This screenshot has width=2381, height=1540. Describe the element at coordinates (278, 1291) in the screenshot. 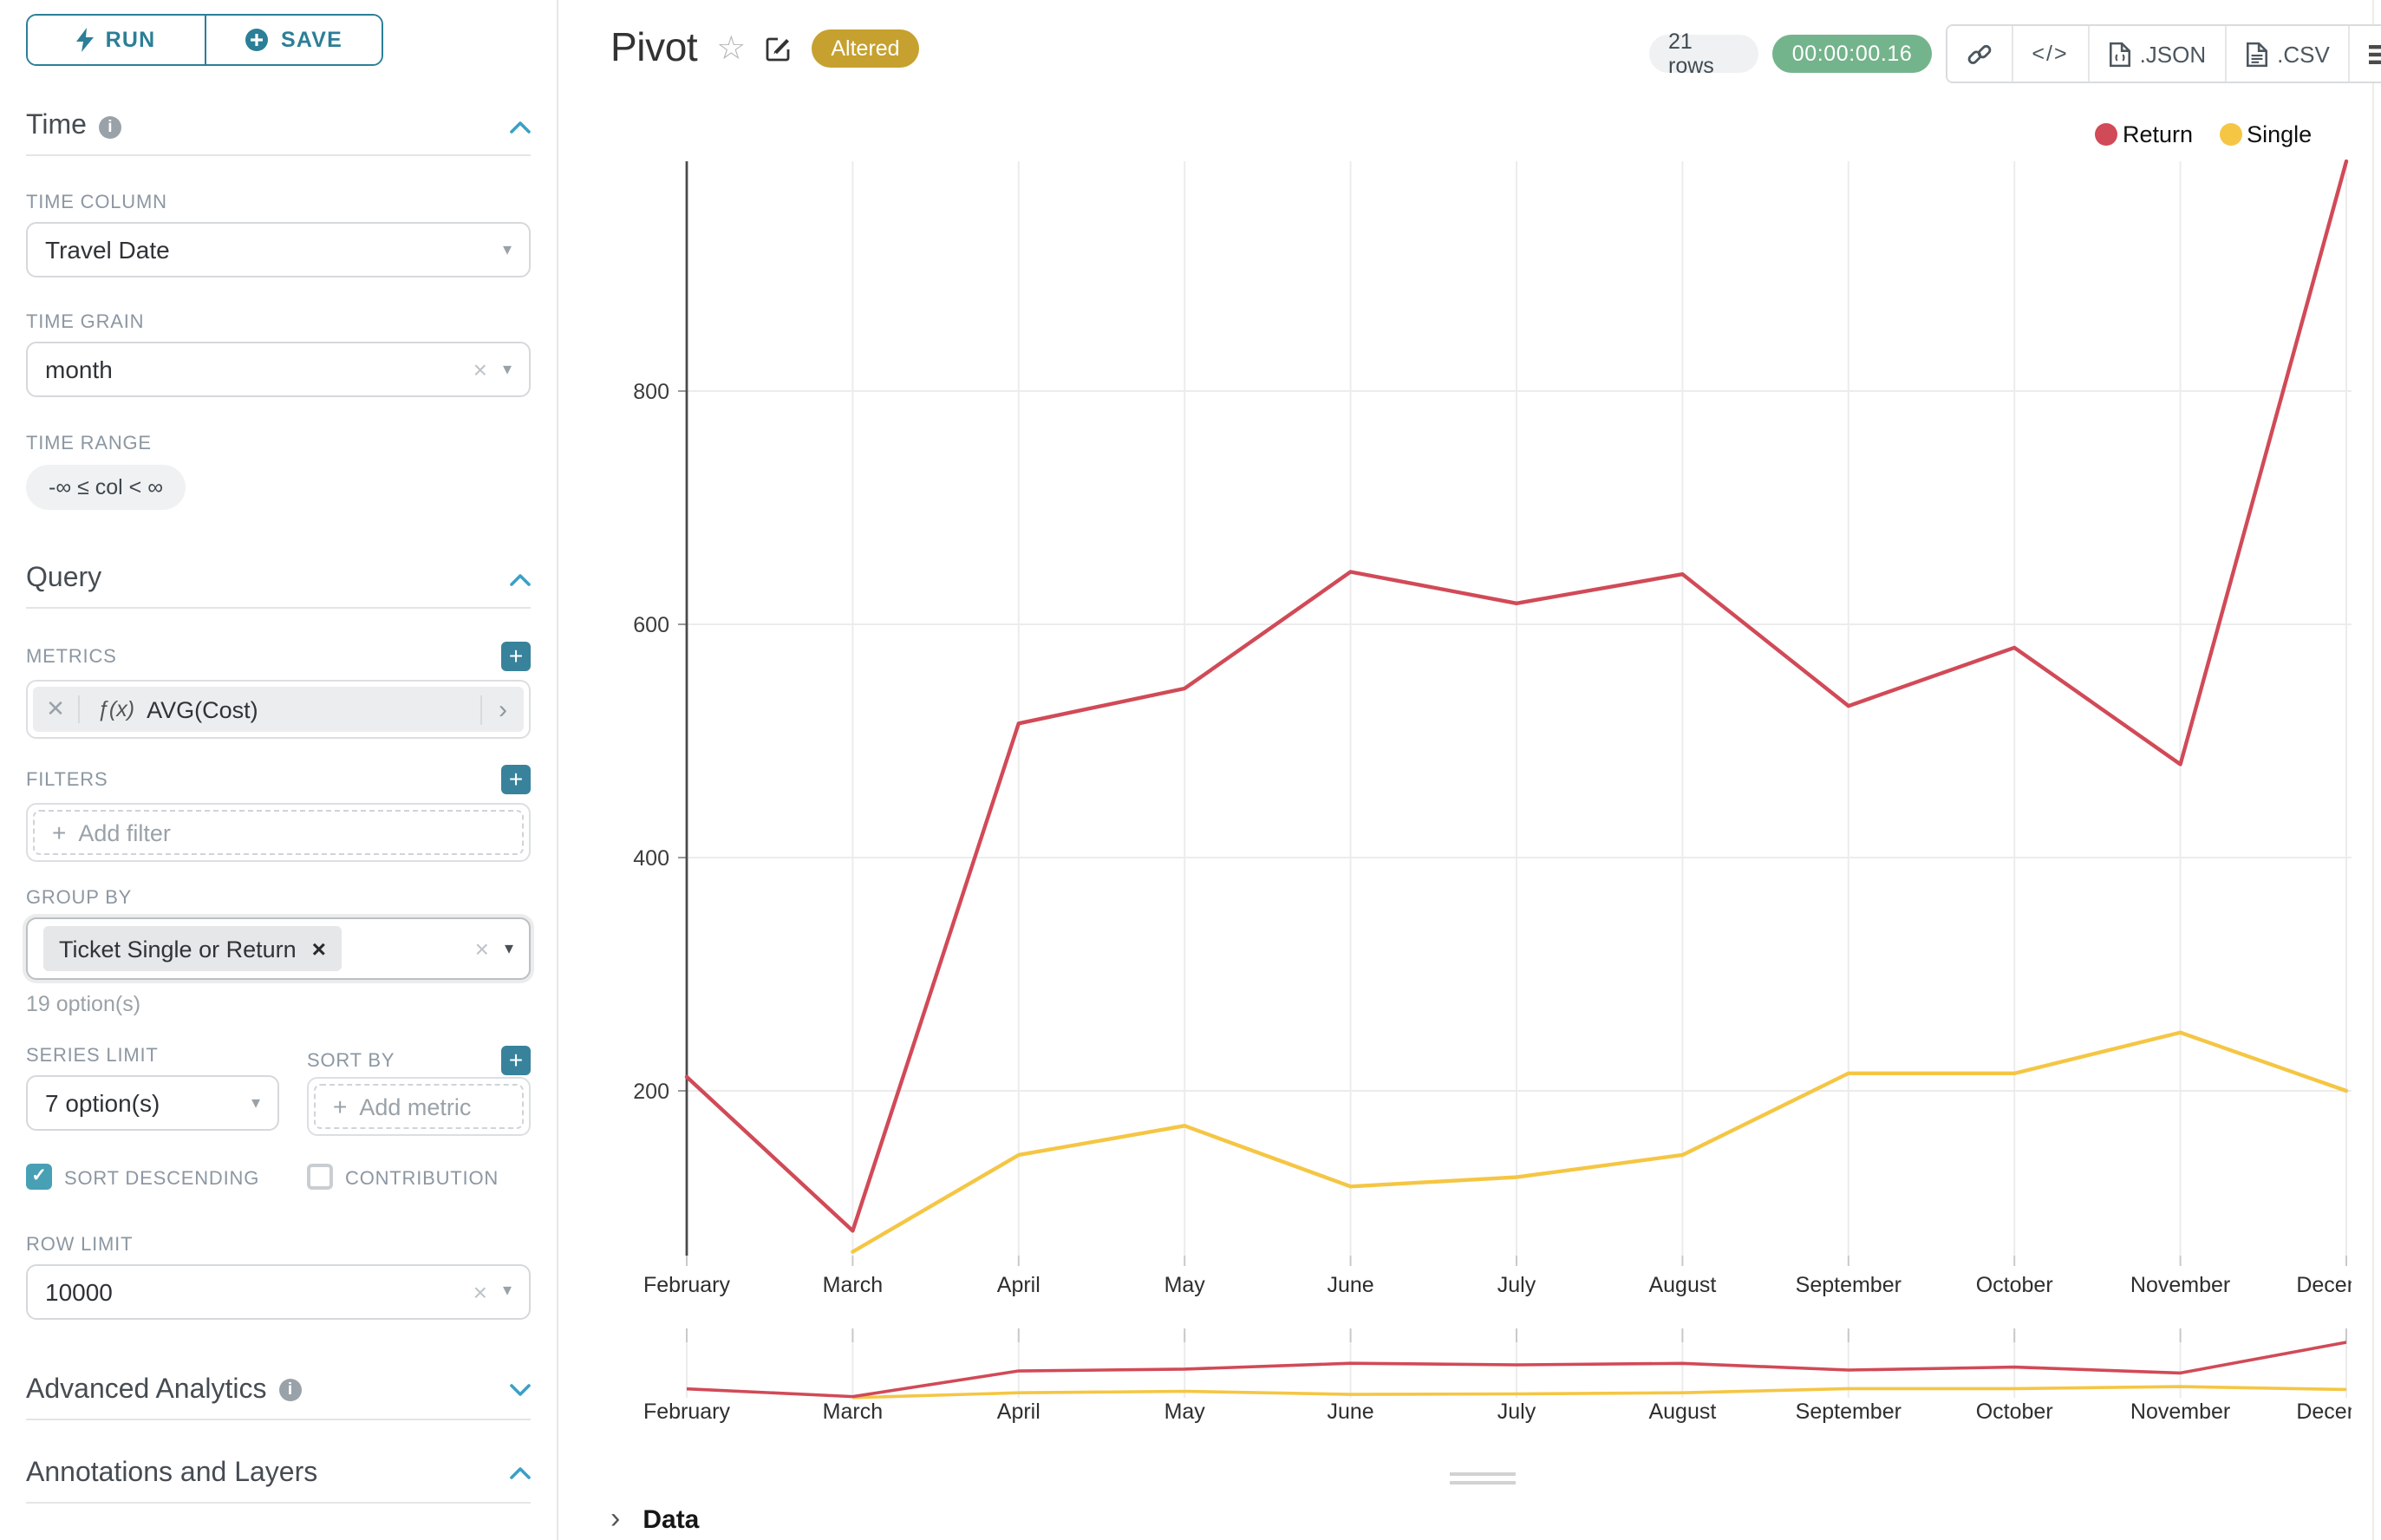

I see `row-limit-select: 10000 × ▾` at that location.